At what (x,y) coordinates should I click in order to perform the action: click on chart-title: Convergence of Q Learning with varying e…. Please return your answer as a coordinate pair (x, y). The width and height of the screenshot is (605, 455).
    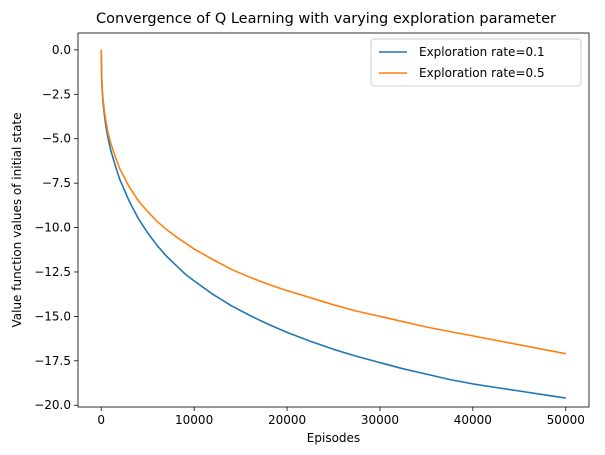
    Looking at the image, I should click on (326, 19).